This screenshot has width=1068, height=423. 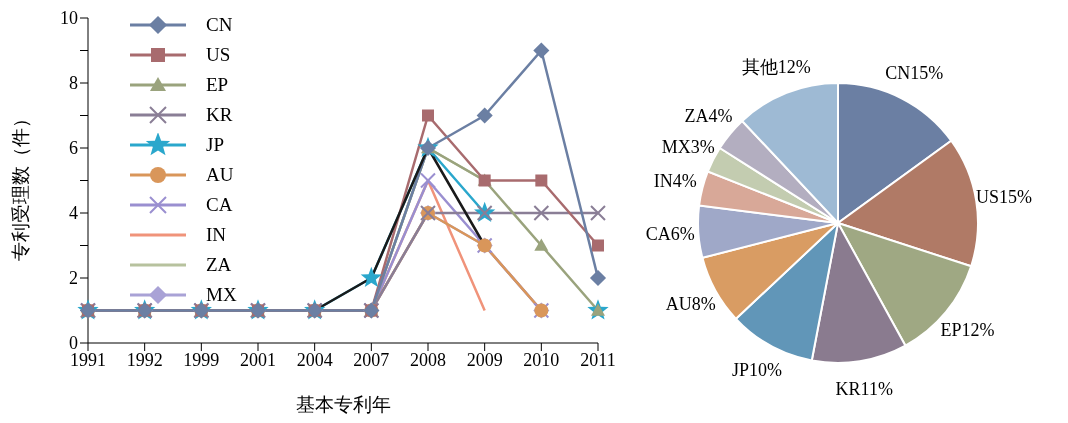 I want to click on x-tick-label: 1992, so click(x=144, y=359).